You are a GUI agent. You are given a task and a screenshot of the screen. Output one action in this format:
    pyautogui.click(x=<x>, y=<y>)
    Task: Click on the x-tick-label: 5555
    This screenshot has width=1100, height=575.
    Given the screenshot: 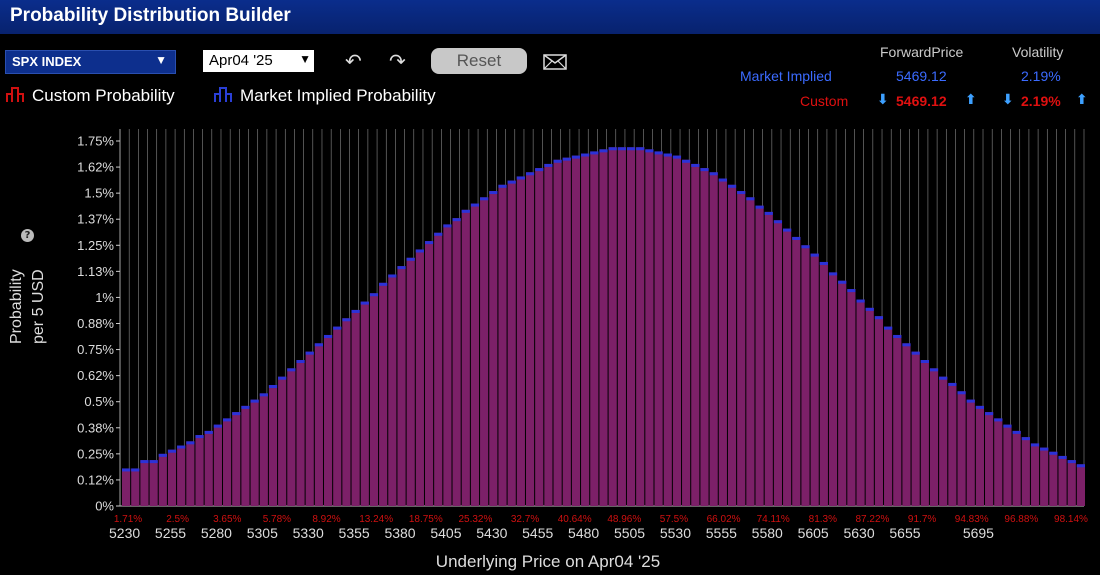 What is the action you would take?
    pyautogui.click(x=721, y=533)
    